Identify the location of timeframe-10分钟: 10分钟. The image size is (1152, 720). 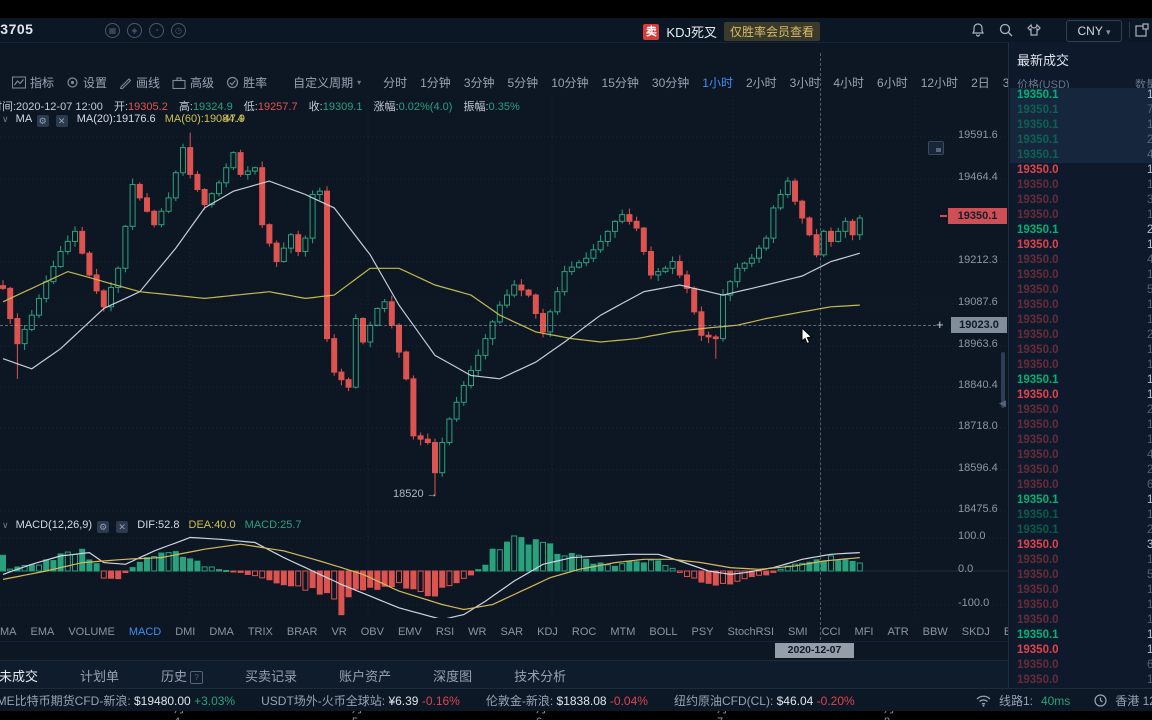
(570, 83).